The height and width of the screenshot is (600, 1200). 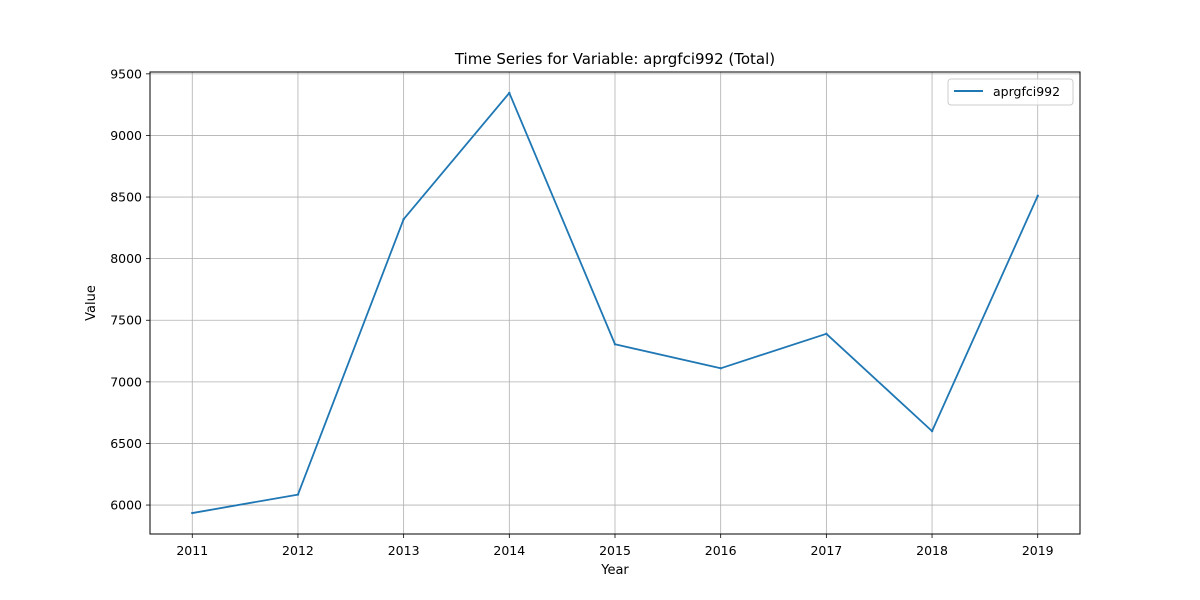 I want to click on y-tick-label: 7000, so click(x=126, y=381).